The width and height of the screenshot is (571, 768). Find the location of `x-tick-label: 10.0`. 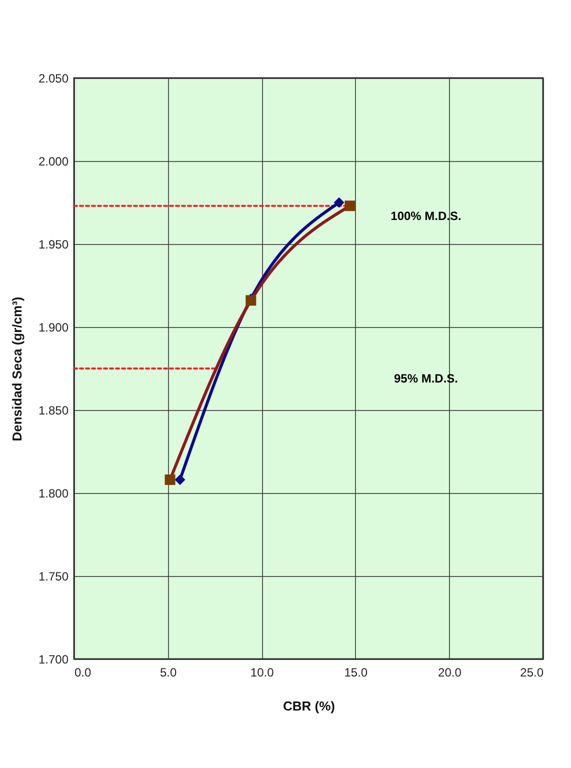

x-tick-label: 10.0 is located at coordinates (262, 673).